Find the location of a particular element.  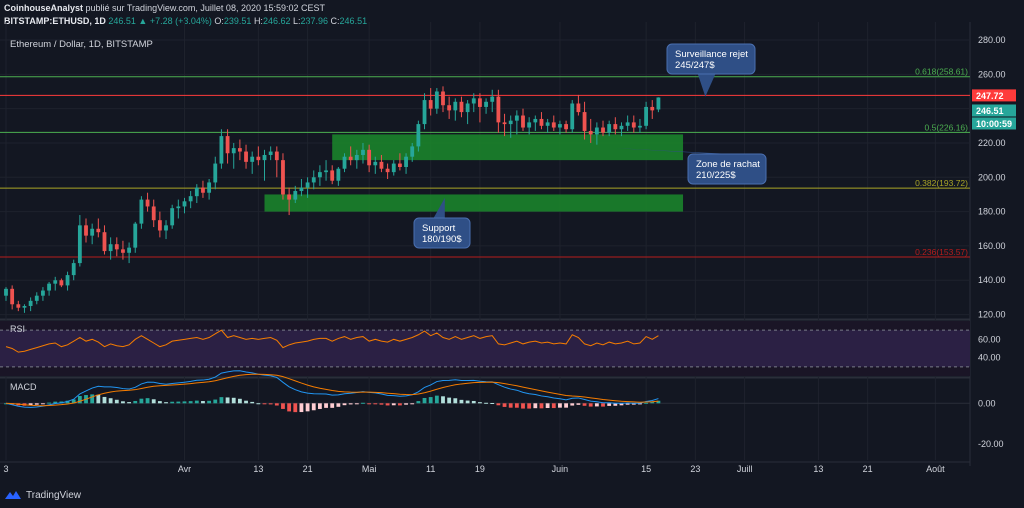

low-value: 237.96 is located at coordinates (314, 21).